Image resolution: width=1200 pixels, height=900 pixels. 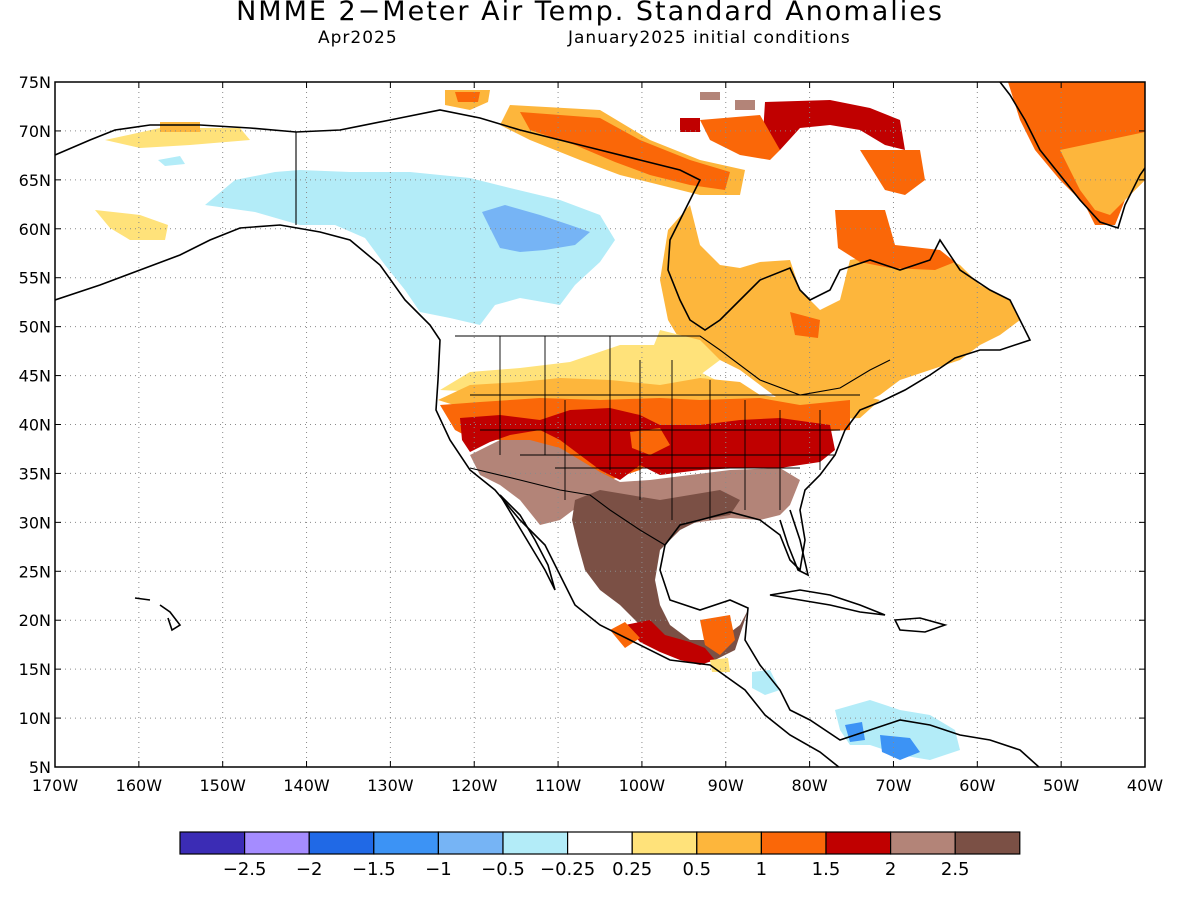 I want to click on baffin-strong-warm, so click(x=792, y=125).